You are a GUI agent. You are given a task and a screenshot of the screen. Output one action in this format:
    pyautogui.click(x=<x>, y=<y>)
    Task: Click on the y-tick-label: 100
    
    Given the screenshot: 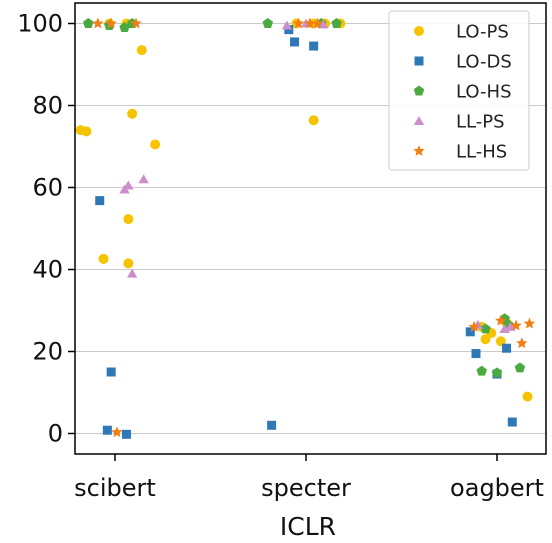 What is the action you would take?
    pyautogui.click(x=40, y=24)
    